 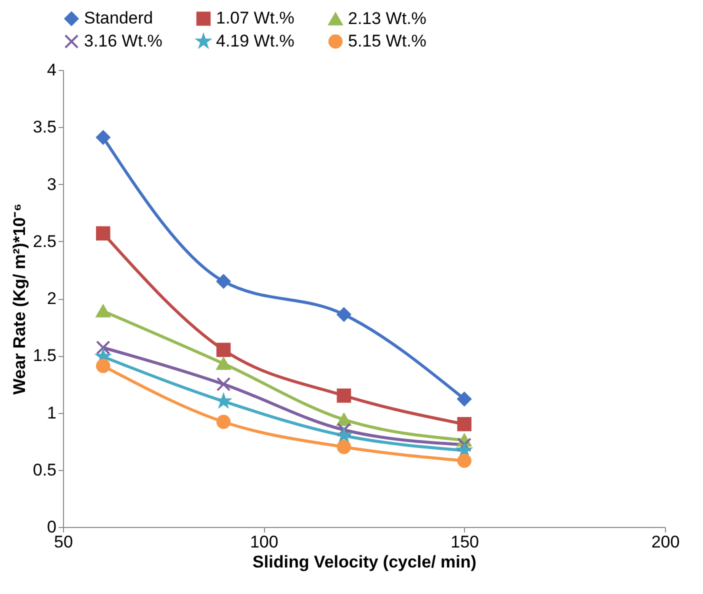 What do you see at coordinates (364, 562) in the screenshot?
I see `x-axis-title: Sliding Velocity (cycle/ min)` at bounding box center [364, 562].